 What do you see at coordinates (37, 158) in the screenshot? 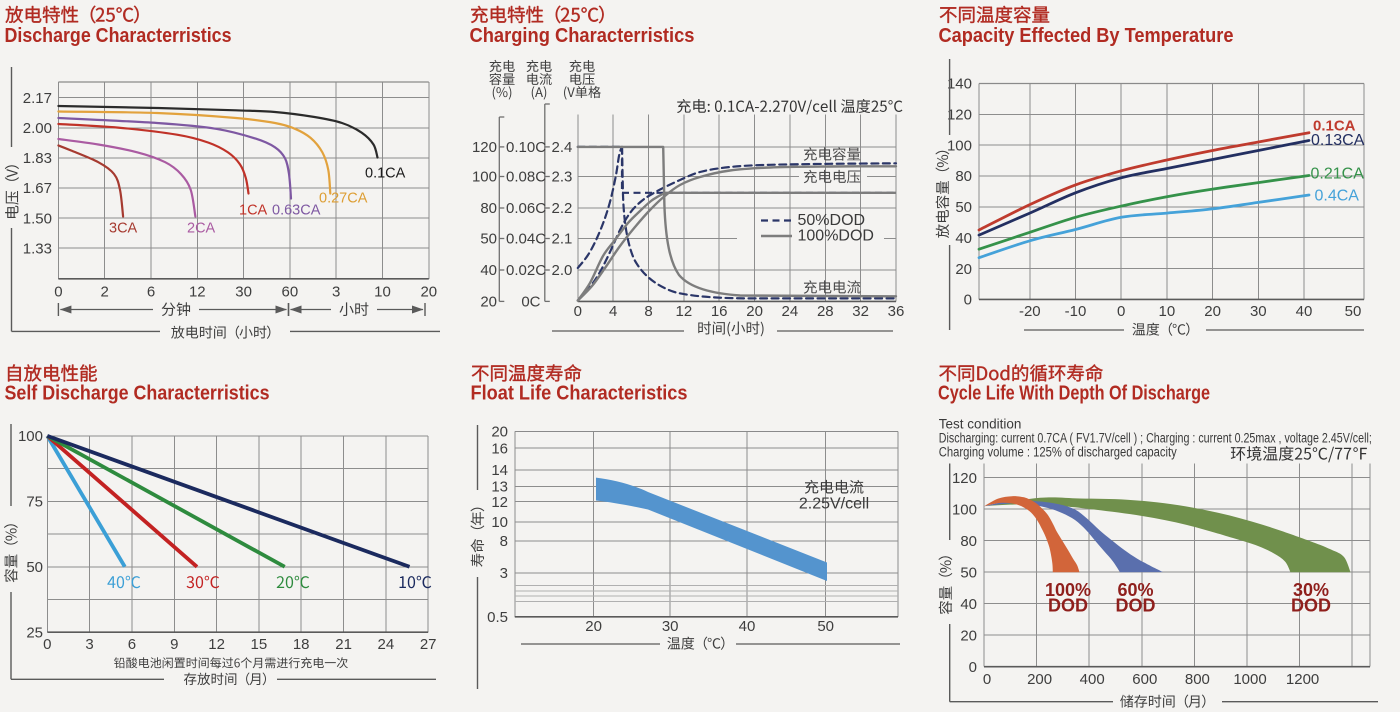
I see `svg-text: 1.83` at bounding box center [37, 158].